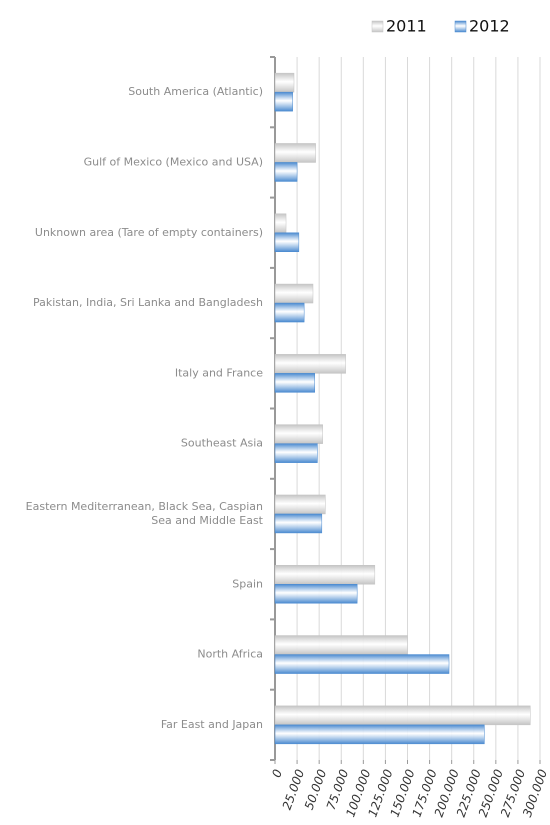 The image size is (550, 825). What do you see at coordinates (219, 372) in the screenshot?
I see `category-label: Italy and France` at bounding box center [219, 372].